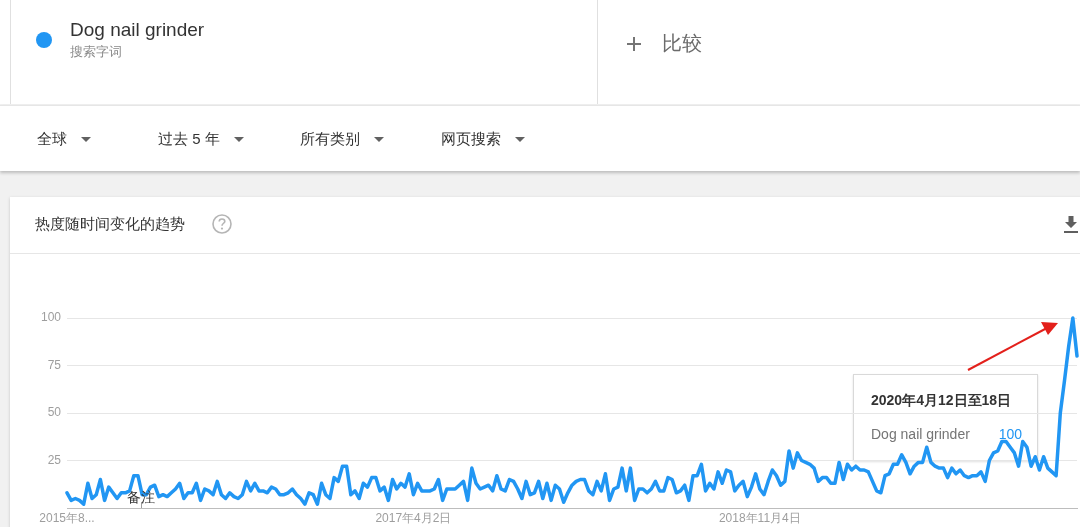  Describe the element at coordinates (110, 224) in the screenshot. I see `chart-title: 热度随时间变化的趋势` at that location.